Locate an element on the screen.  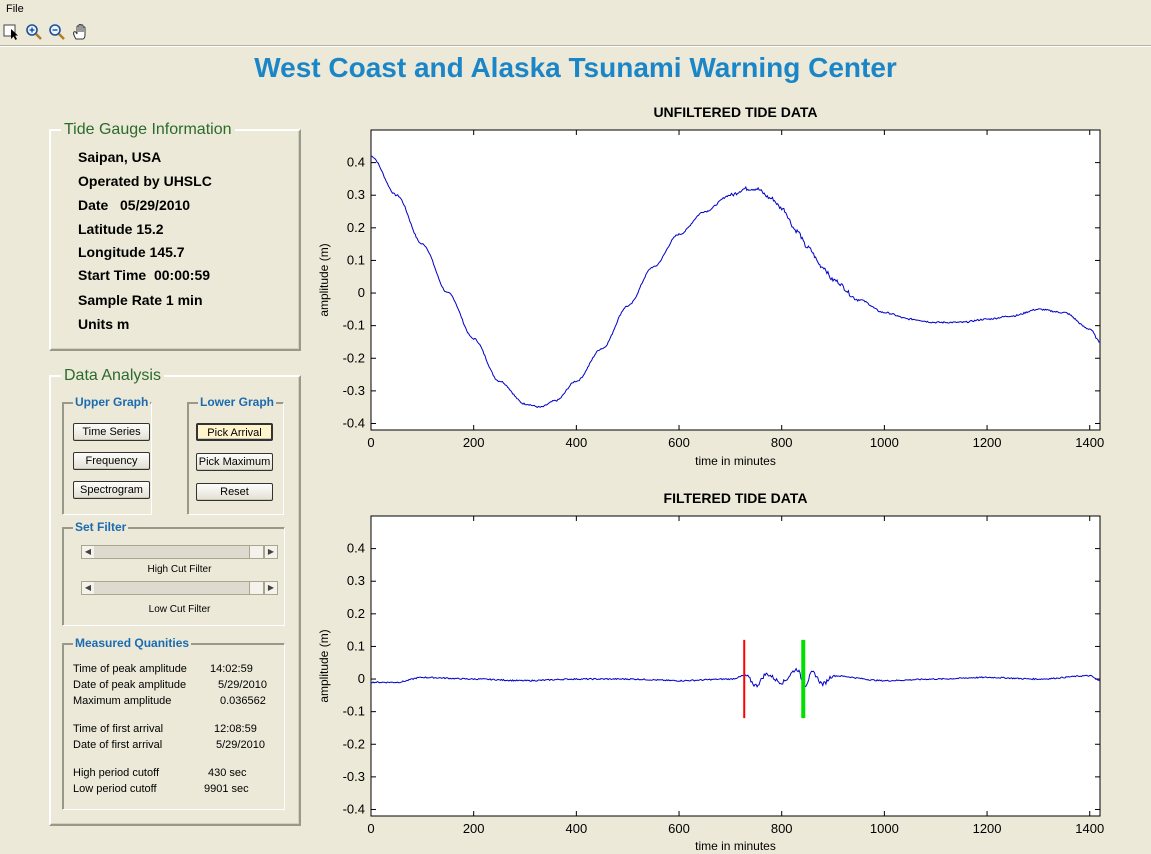
time-series-button: Time Series is located at coordinates (111, 432).